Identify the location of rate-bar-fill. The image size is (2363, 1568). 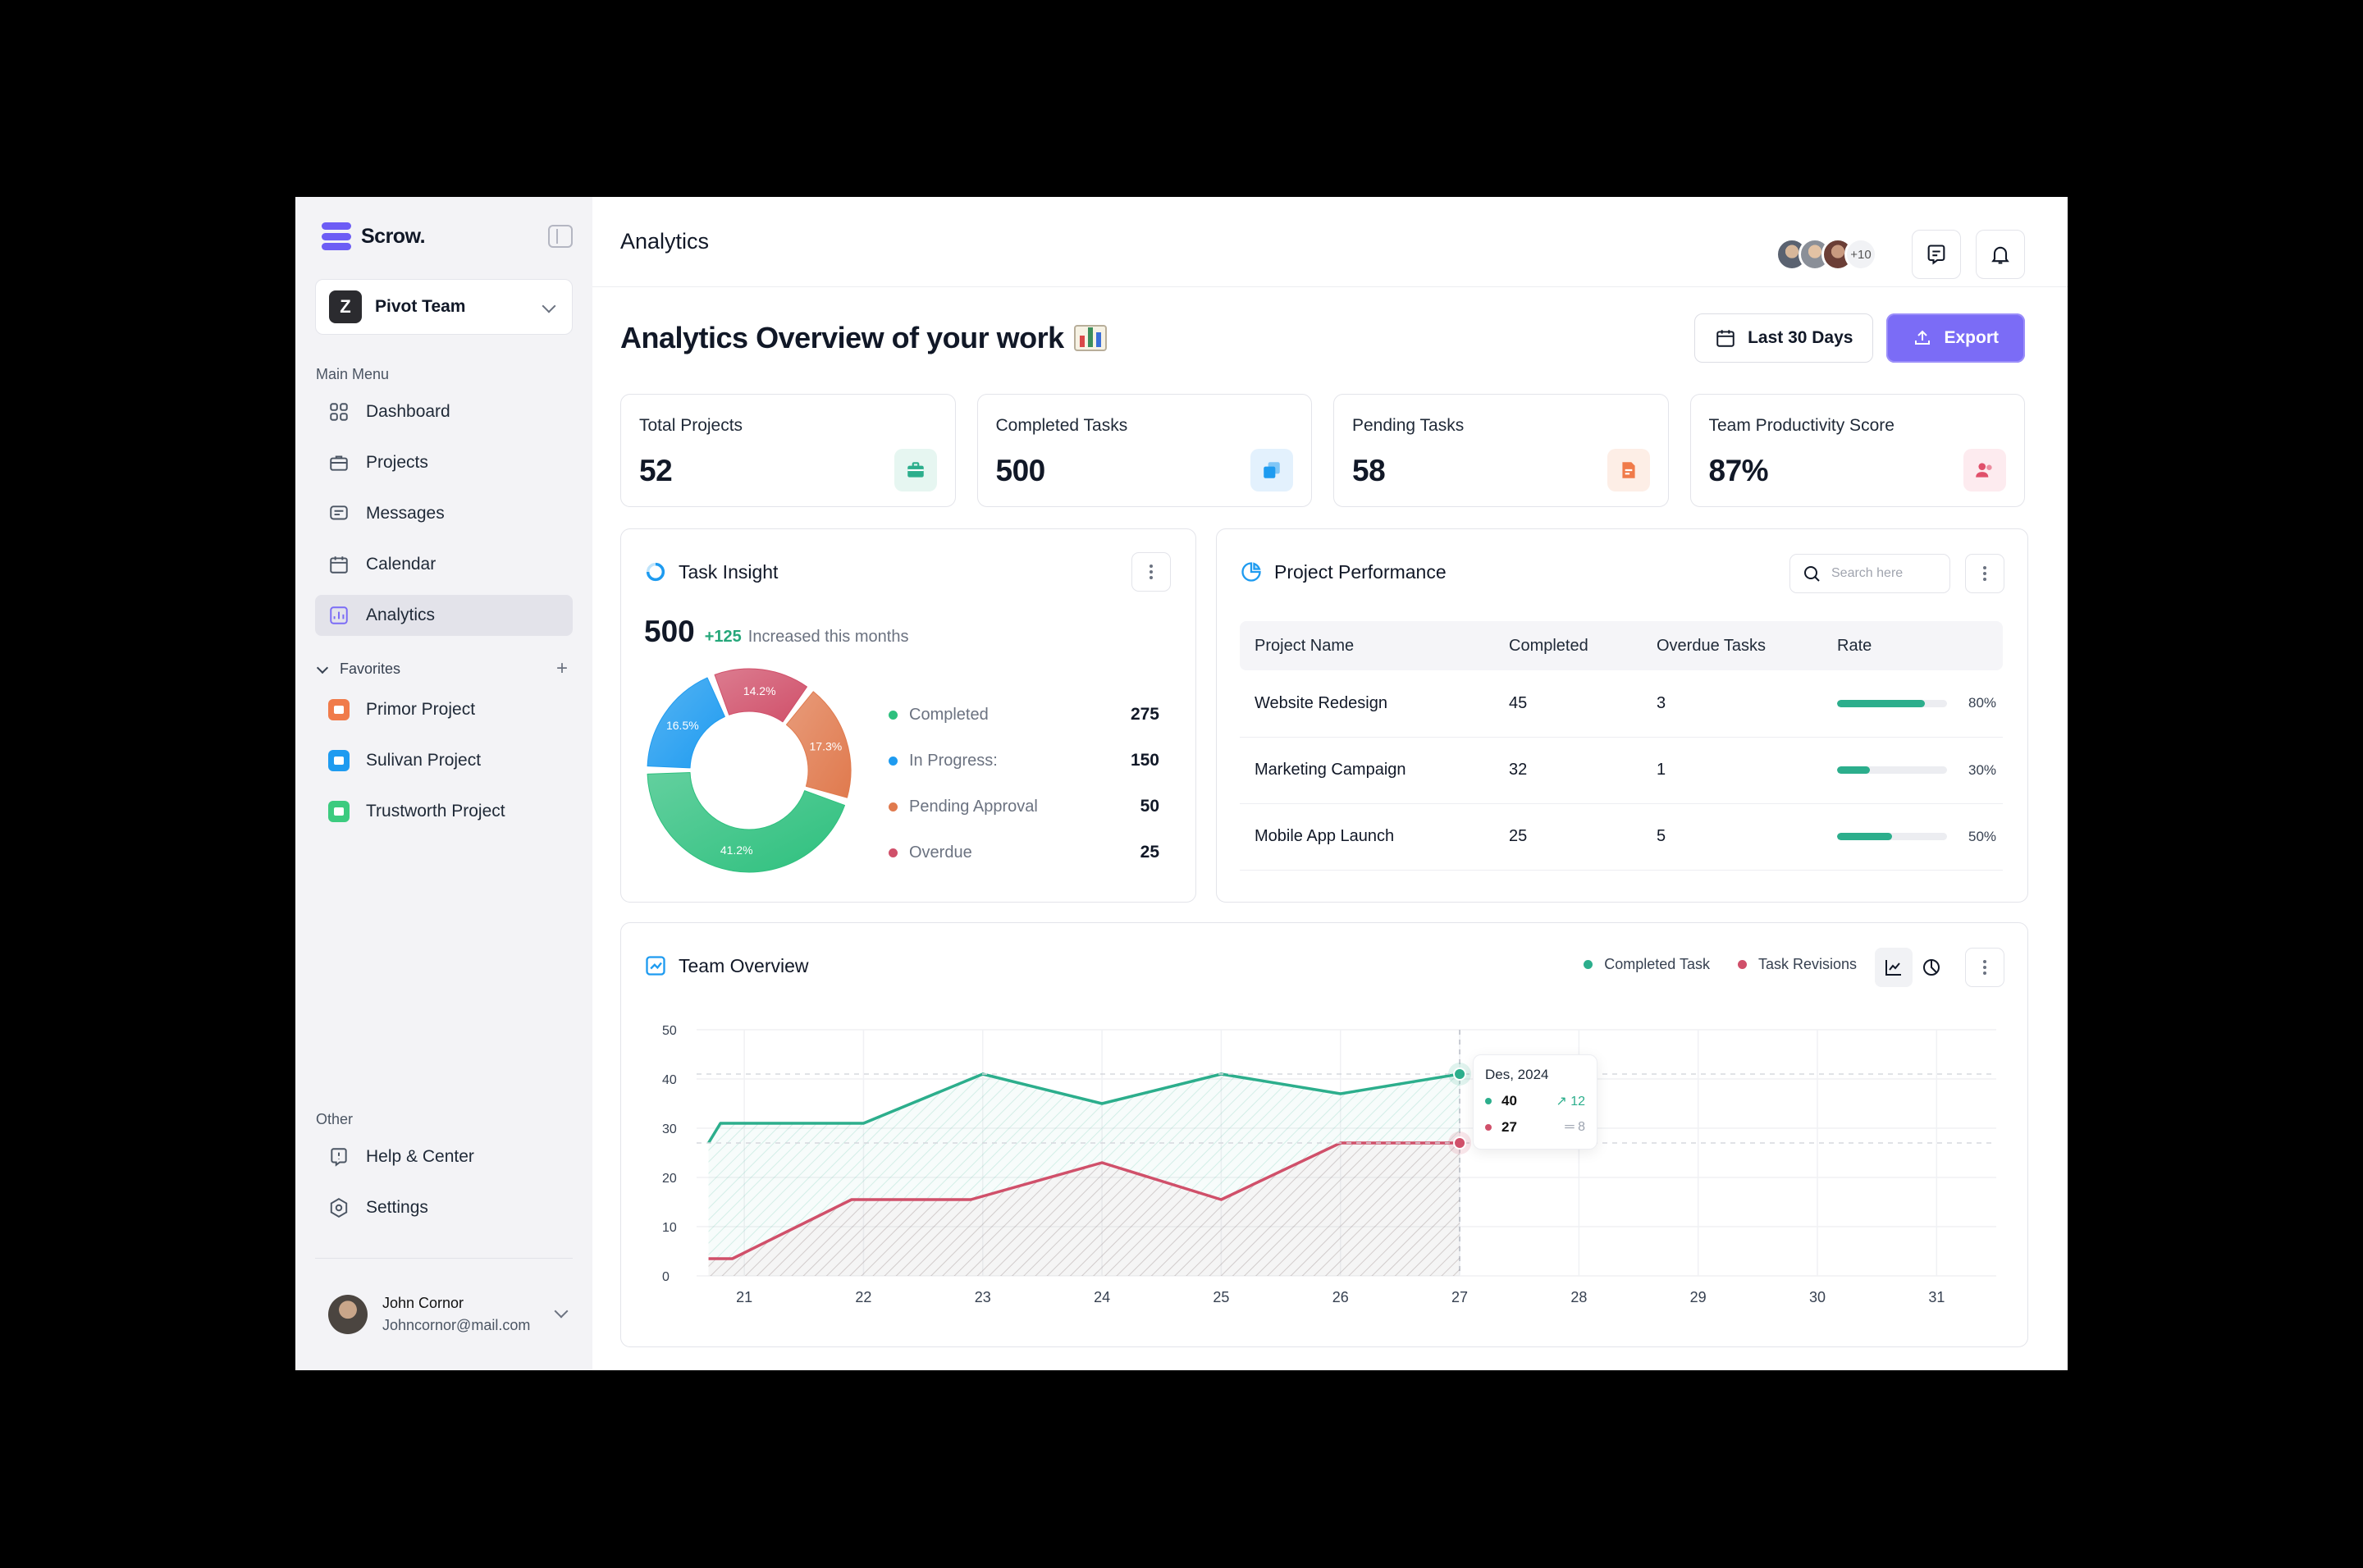
(1864, 836).